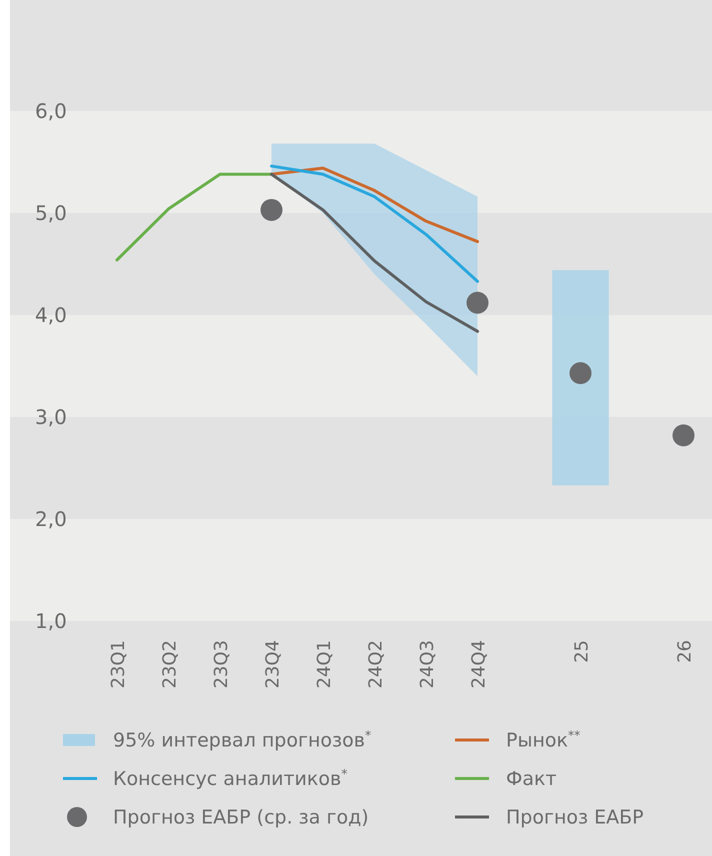  Describe the element at coordinates (376, 664) in the screenshot. I see `x-tick-label: 24Q2` at that location.